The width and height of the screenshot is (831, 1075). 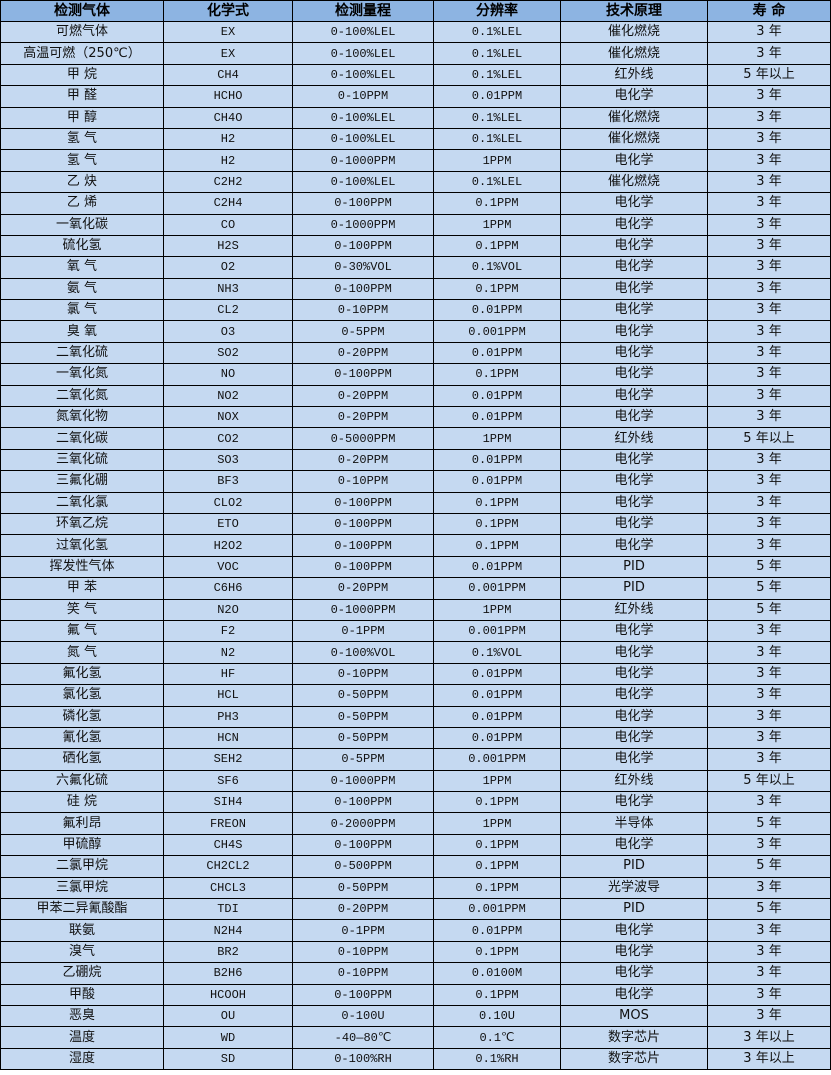 What do you see at coordinates (634, 11) in the screenshot?
I see `header-principle: 技术原理` at bounding box center [634, 11].